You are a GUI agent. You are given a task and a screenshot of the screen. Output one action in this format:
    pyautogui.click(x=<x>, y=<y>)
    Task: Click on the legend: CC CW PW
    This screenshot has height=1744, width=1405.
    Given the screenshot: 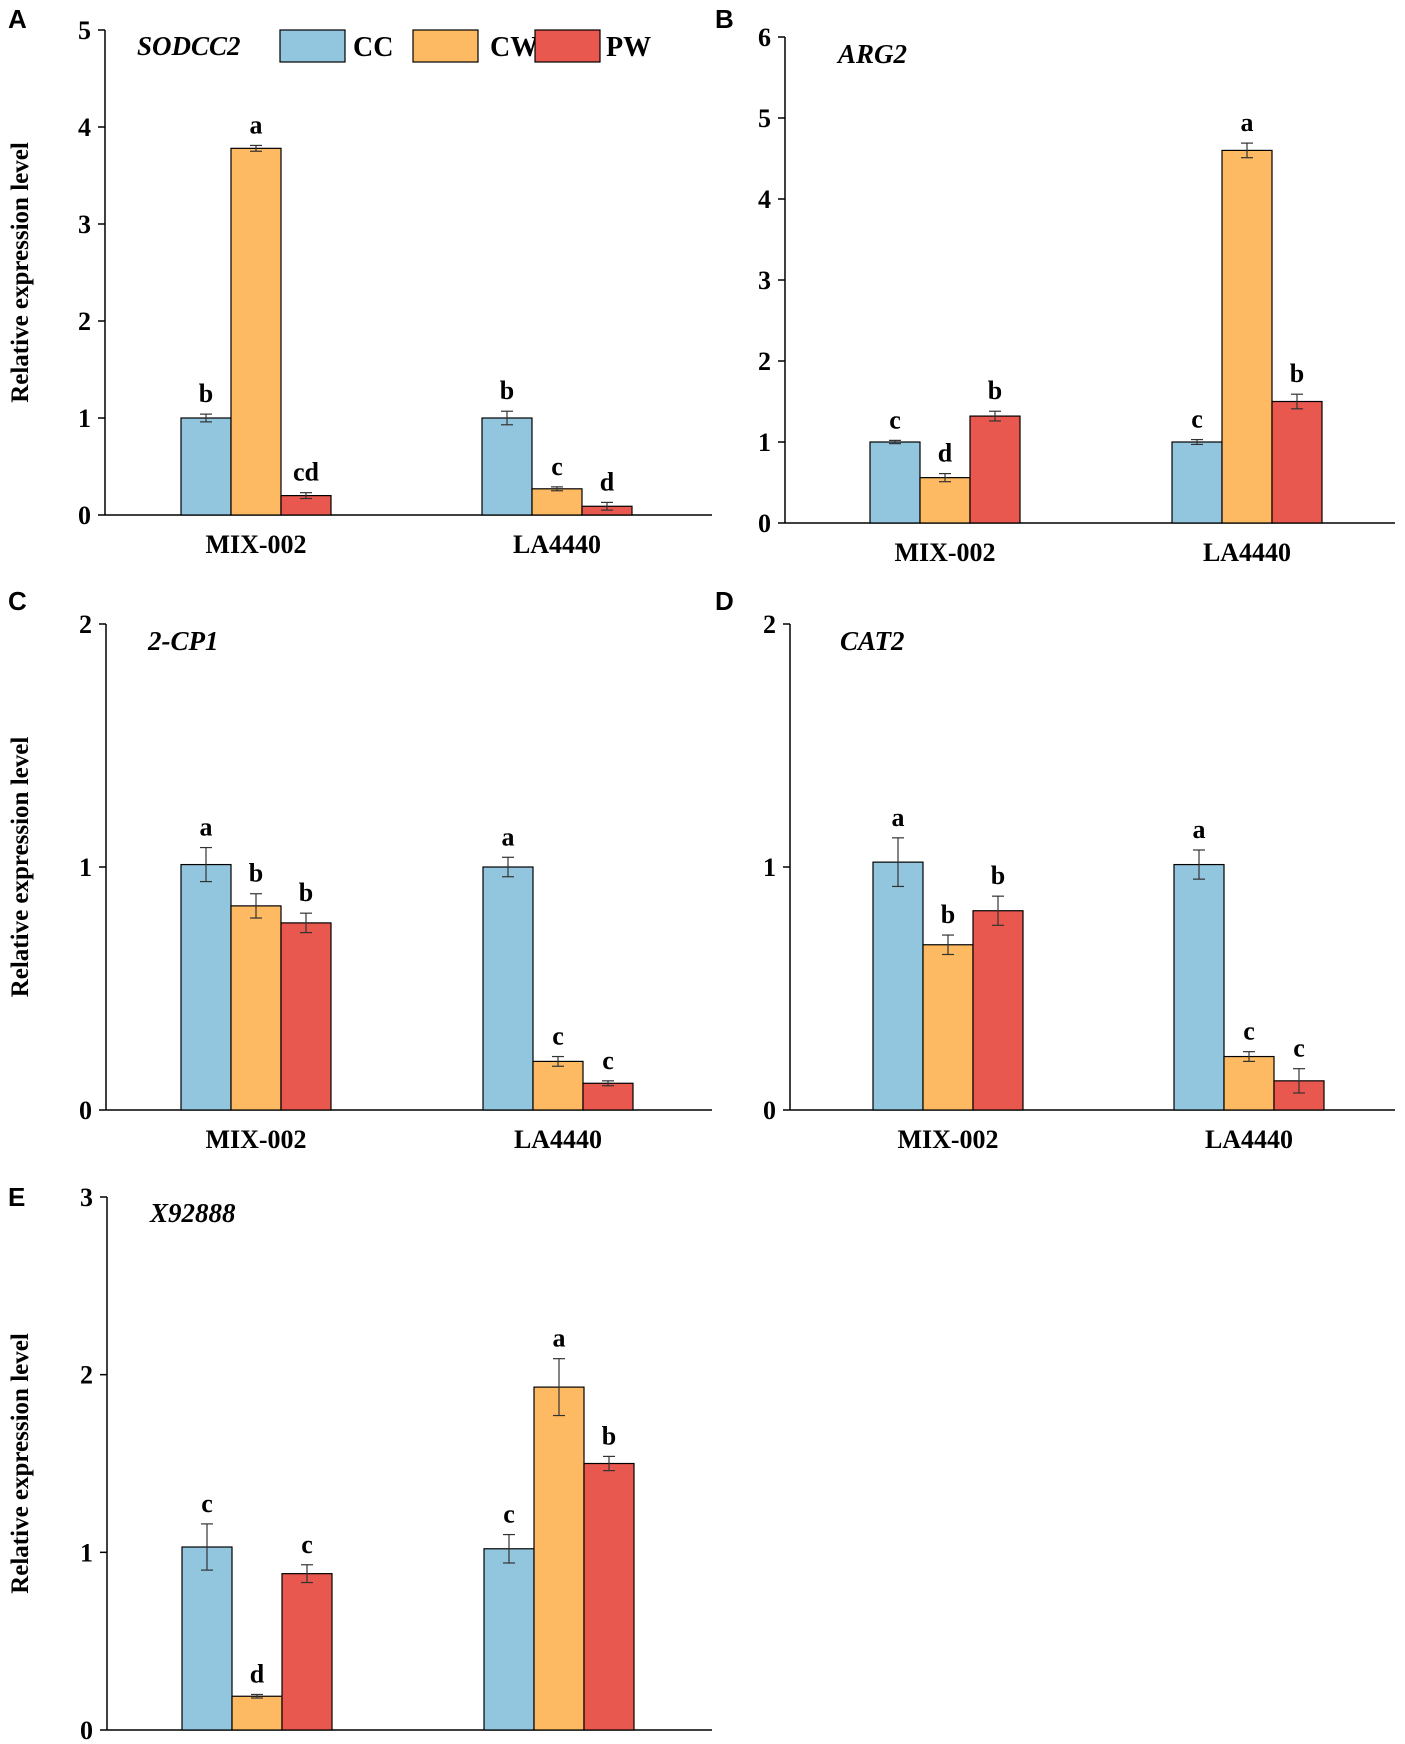 What is the action you would take?
    pyautogui.click(x=465, y=46)
    